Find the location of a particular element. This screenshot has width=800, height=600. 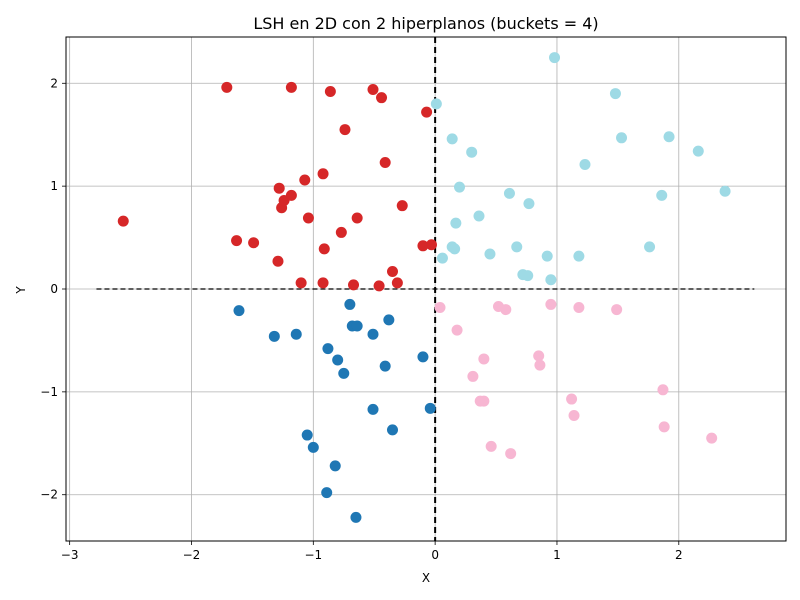

y-axis-label: Y is located at coordinates (21, 290).